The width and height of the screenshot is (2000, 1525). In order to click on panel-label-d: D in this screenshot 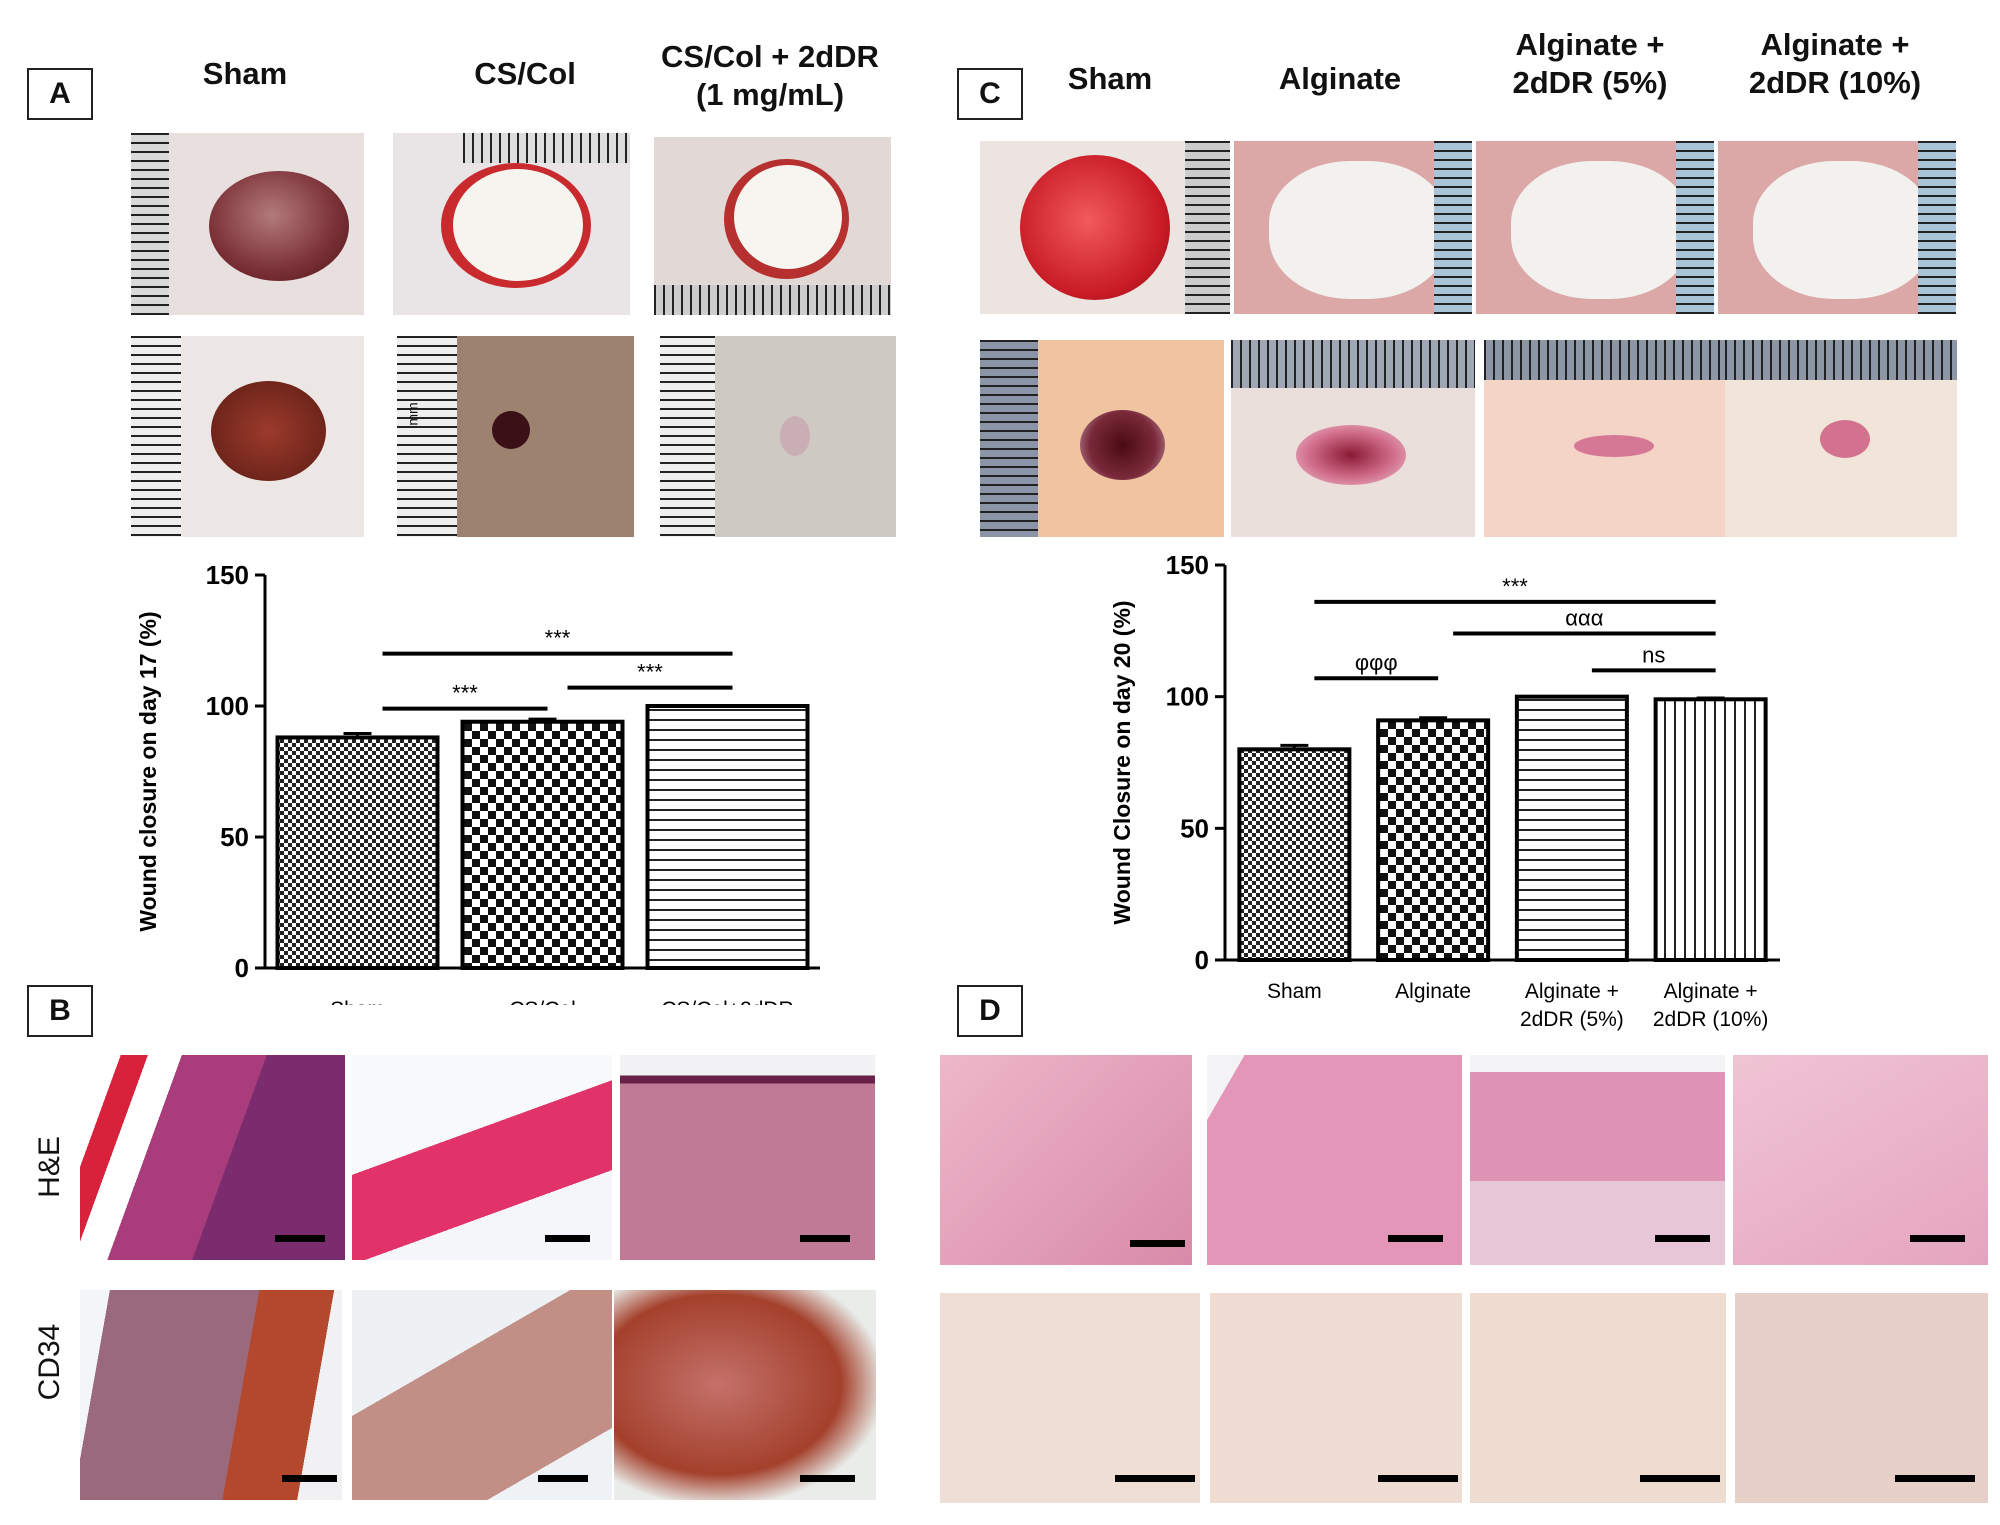, I will do `click(990, 1011)`.